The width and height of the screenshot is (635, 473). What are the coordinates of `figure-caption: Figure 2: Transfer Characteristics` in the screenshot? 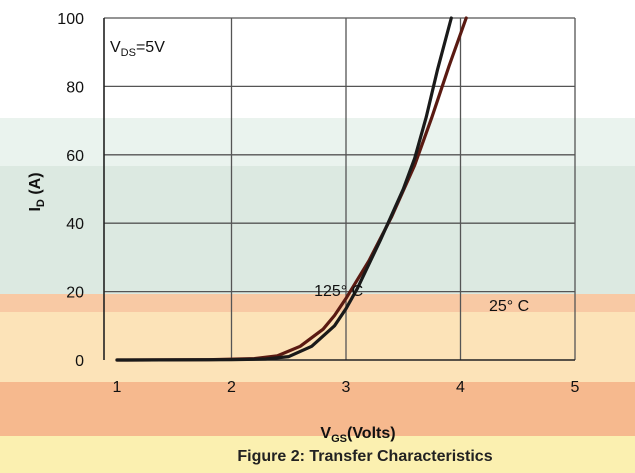 It's located at (364, 456).